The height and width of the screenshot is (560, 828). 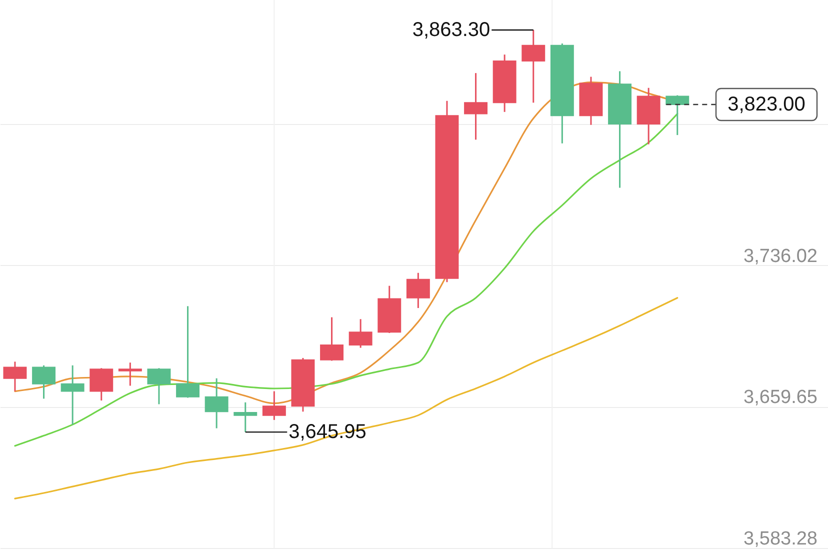 I want to click on y-tick-label: 3,583.28, so click(x=781, y=539).